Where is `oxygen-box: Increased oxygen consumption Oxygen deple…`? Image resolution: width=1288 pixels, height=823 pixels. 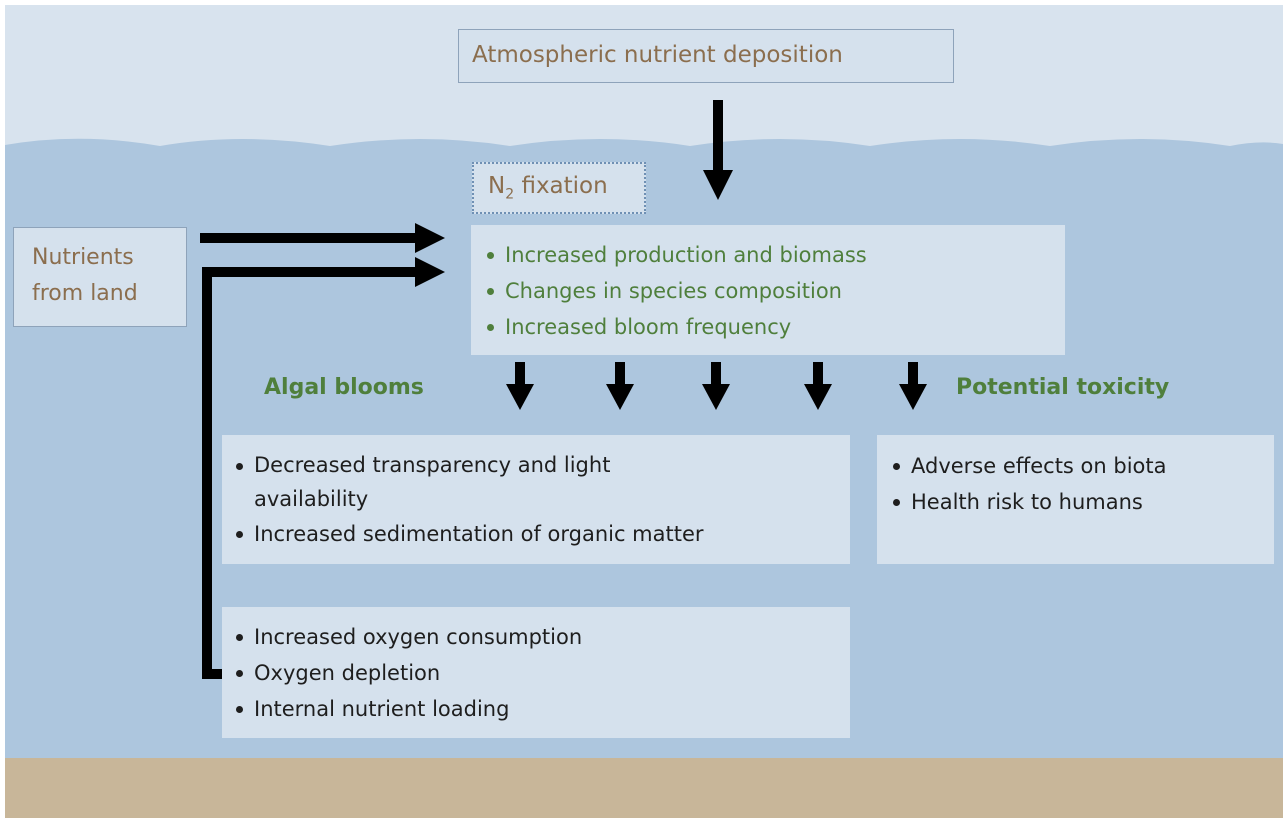
oxygen-box: Increased oxygen consumption Oxygen deple… is located at coordinates (536, 672).